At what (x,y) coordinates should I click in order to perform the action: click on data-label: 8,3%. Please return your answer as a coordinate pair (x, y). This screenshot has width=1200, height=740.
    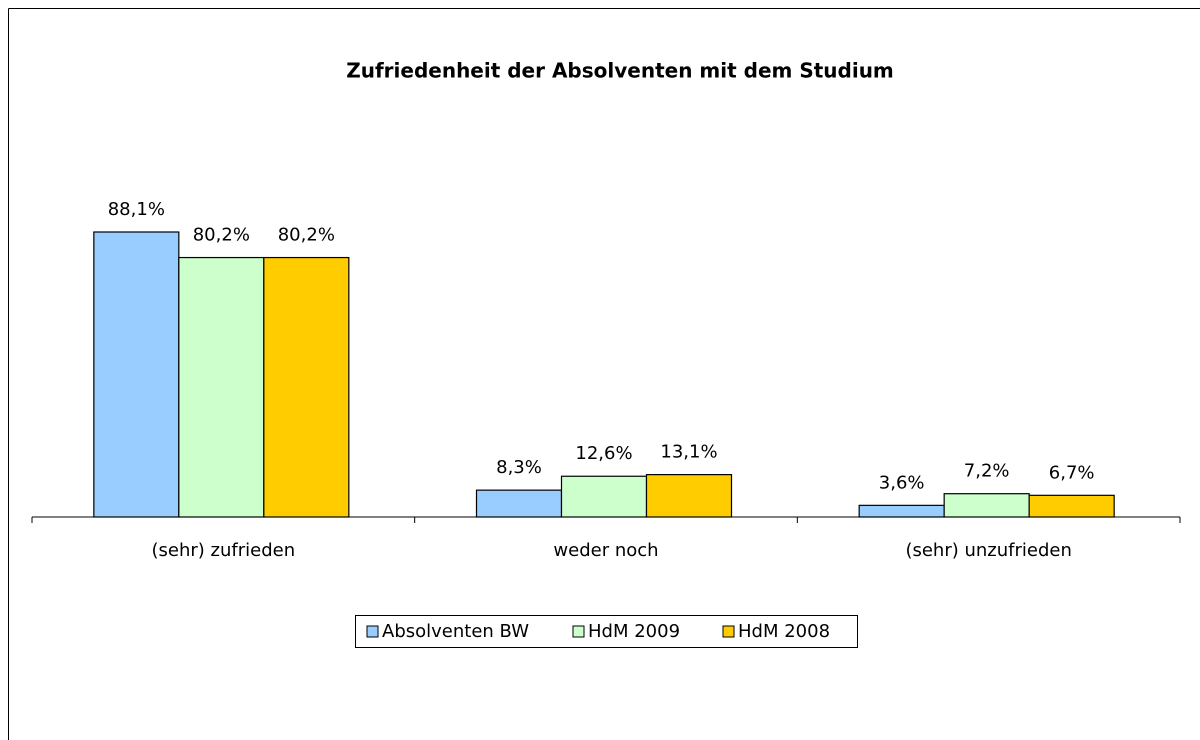
    Looking at the image, I should click on (519, 467).